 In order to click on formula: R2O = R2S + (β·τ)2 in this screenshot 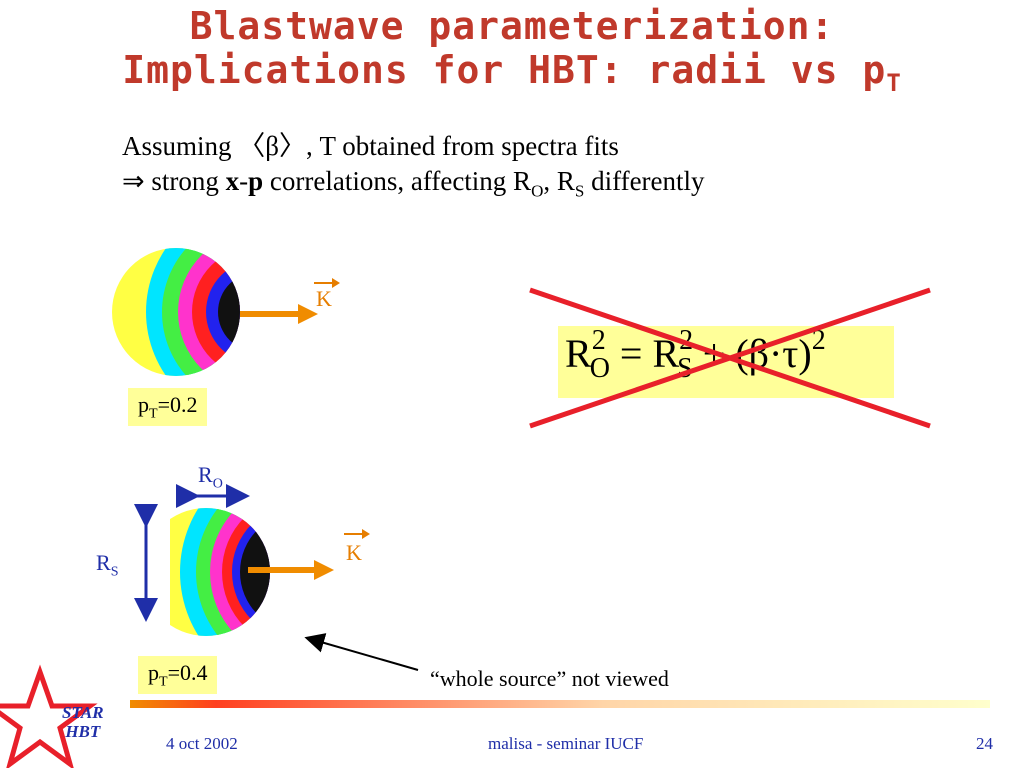, I will do `click(695, 354)`.